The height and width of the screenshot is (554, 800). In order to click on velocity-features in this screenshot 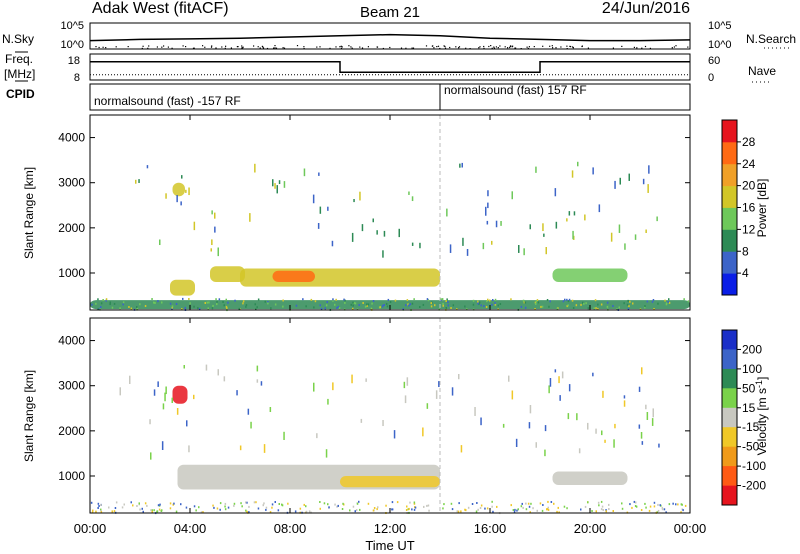, I will do `click(400, 437)`.